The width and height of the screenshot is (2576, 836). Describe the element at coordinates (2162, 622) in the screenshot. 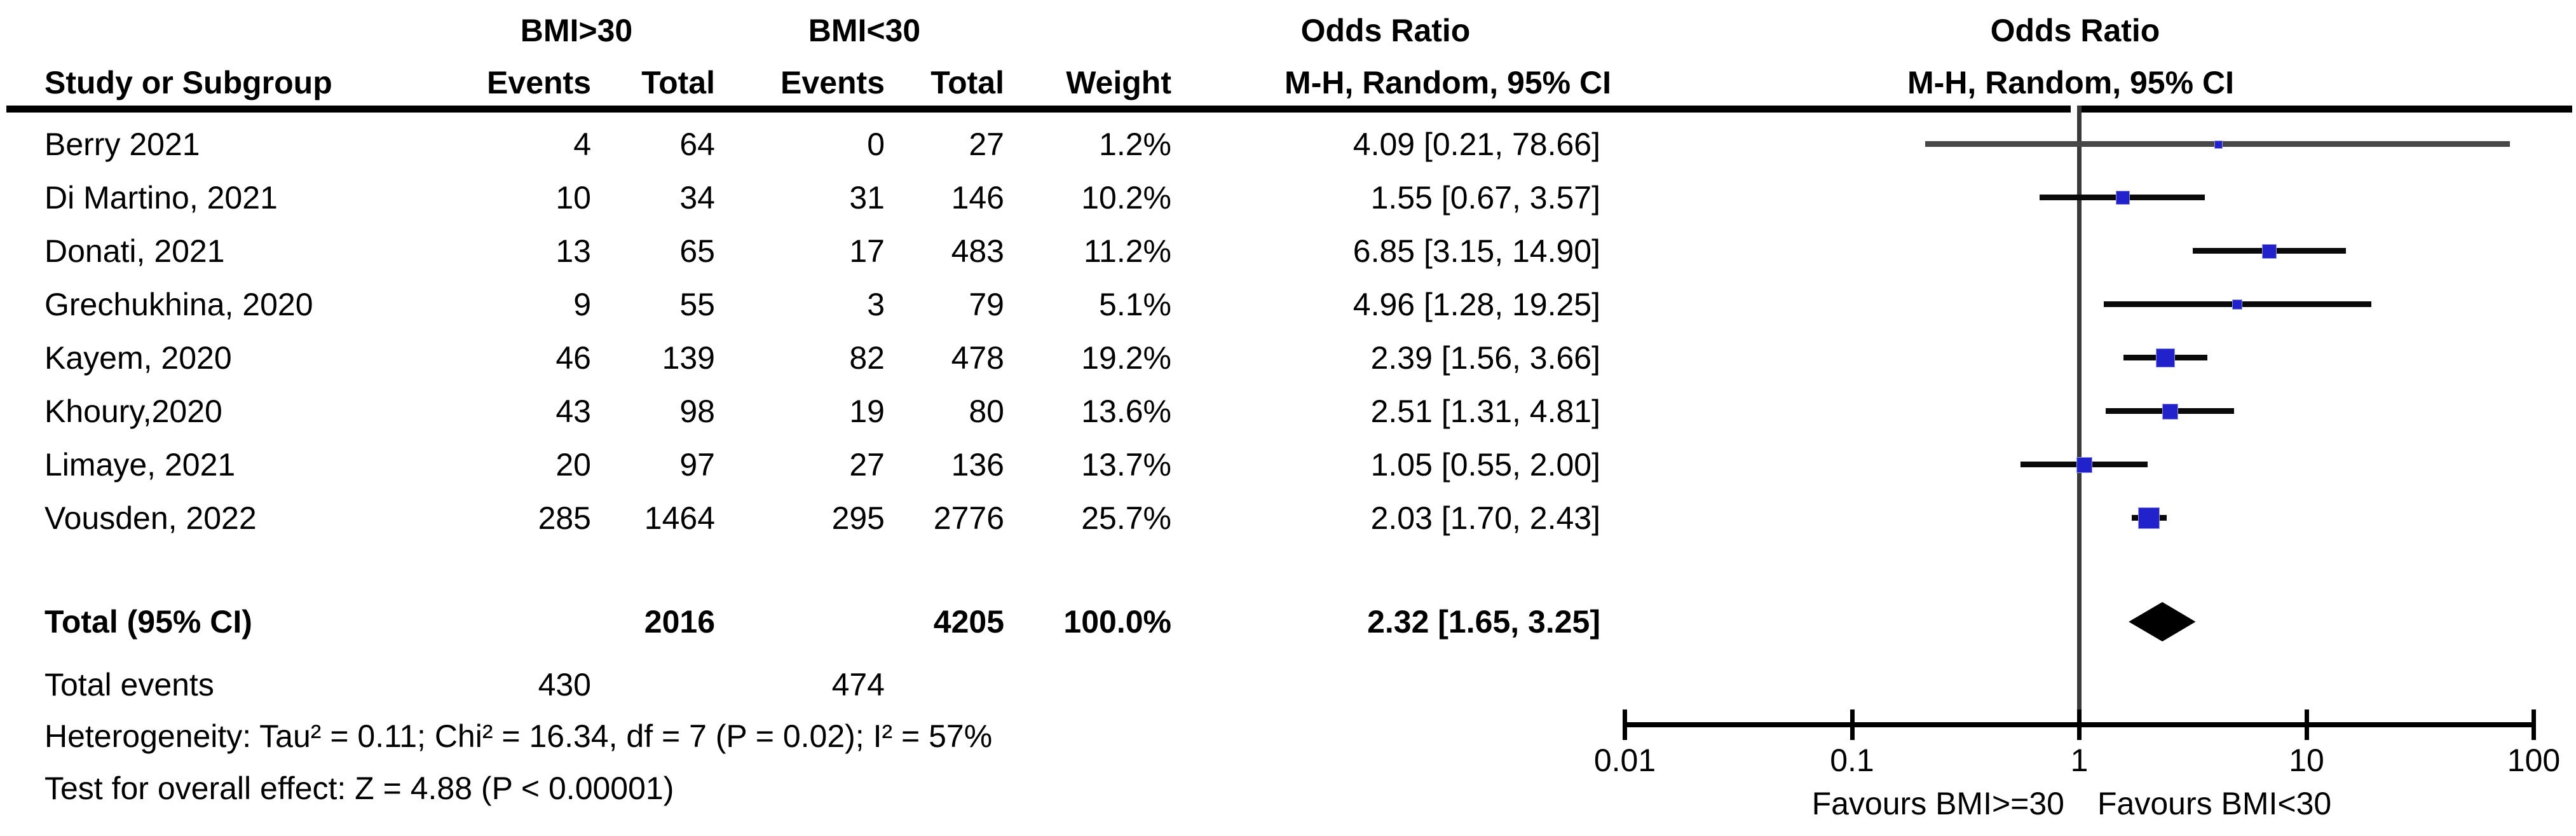

I see `pooled-diamond` at that location.